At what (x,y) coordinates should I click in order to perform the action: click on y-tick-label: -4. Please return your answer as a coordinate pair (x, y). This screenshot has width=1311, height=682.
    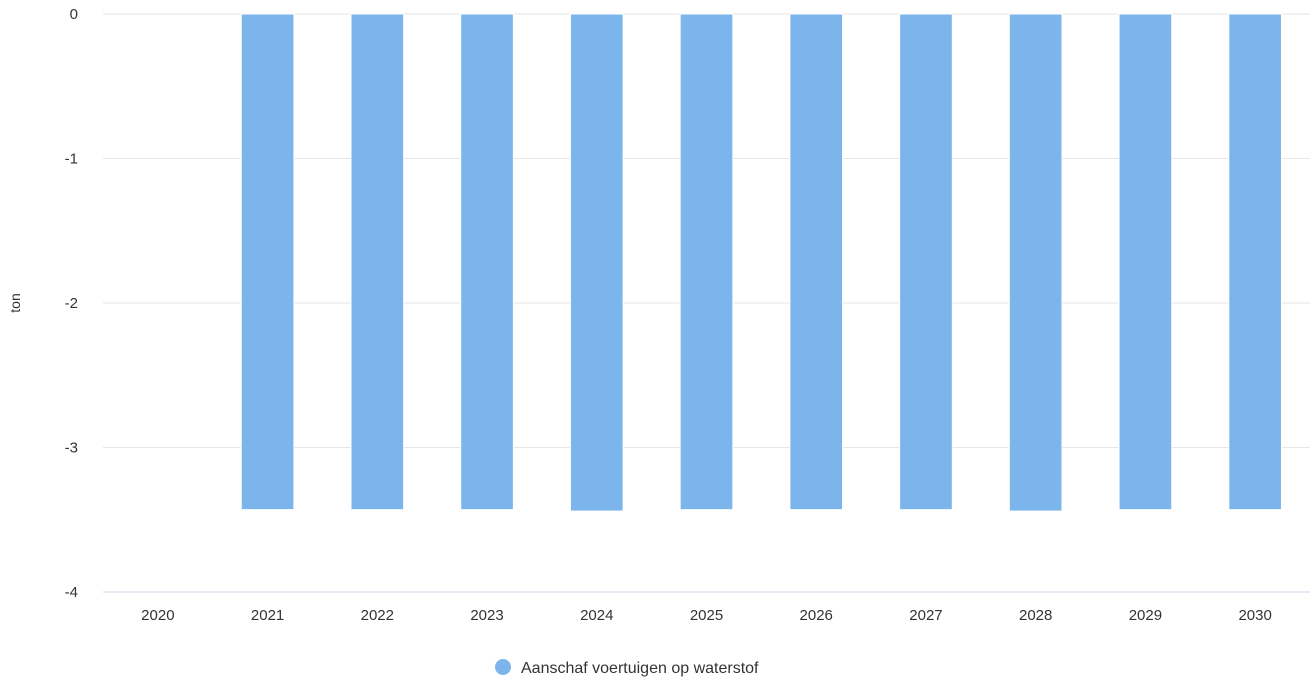
    Looking at the image, I should click on (71, 592).